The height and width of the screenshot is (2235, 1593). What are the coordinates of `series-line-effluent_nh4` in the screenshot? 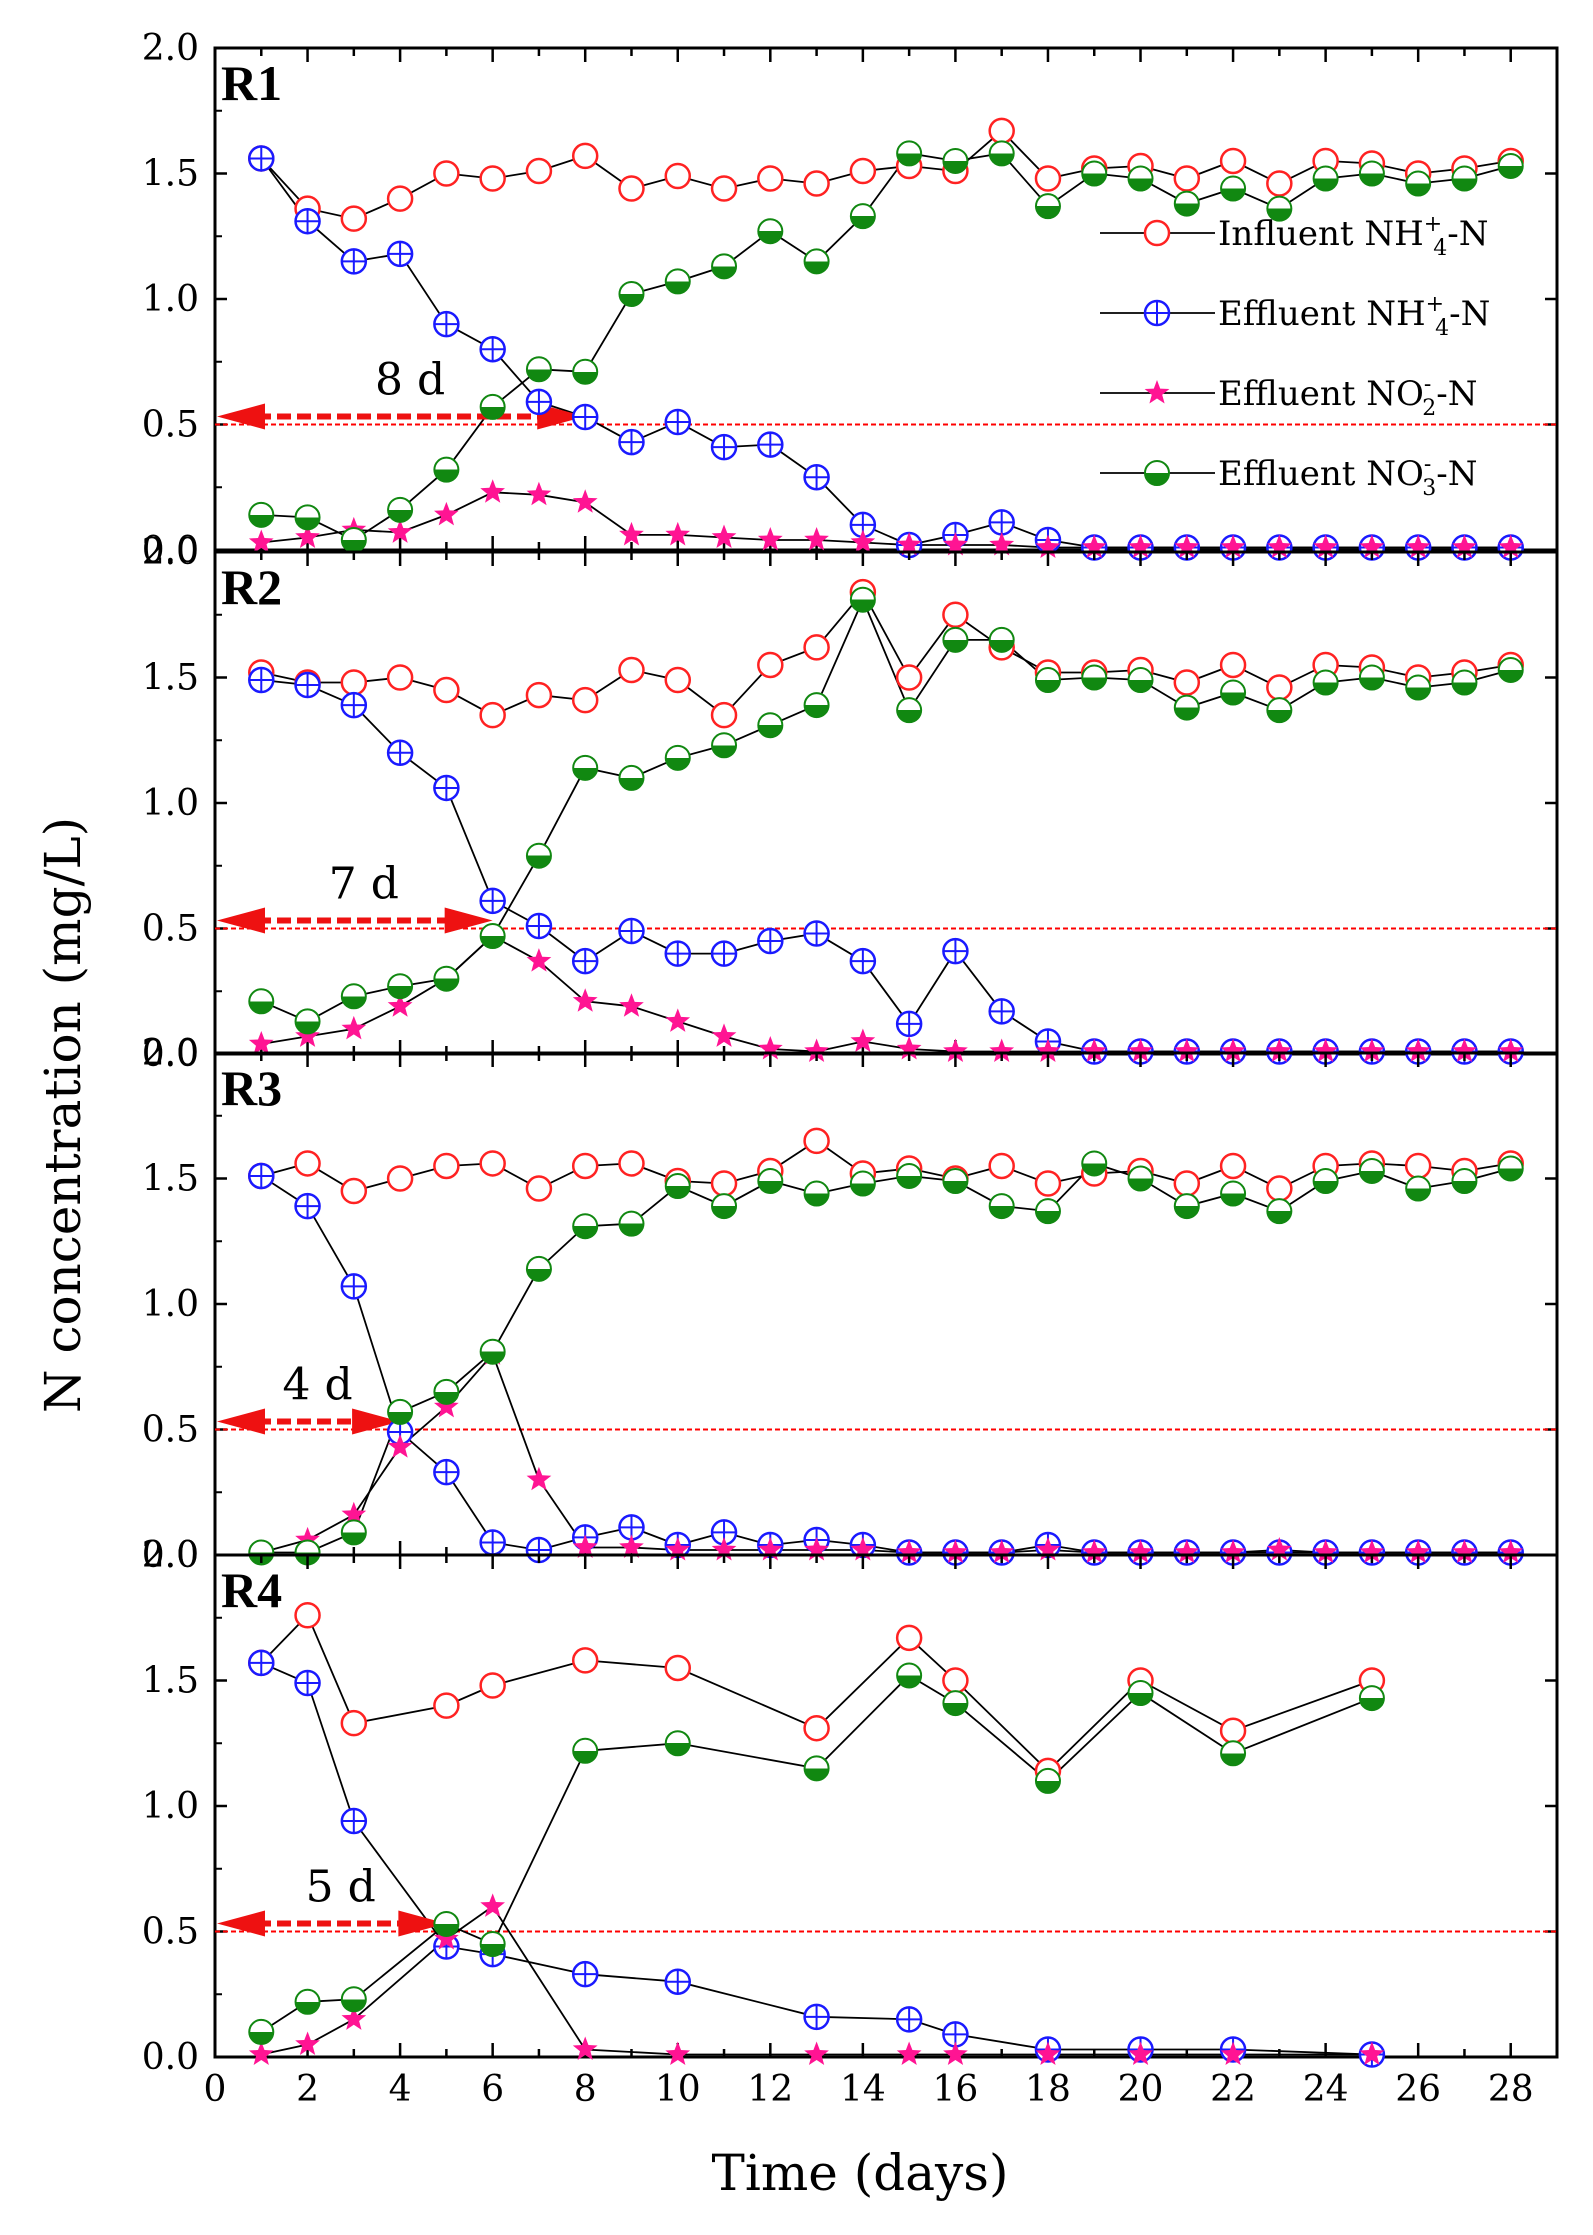 It's located at (816, 1859).